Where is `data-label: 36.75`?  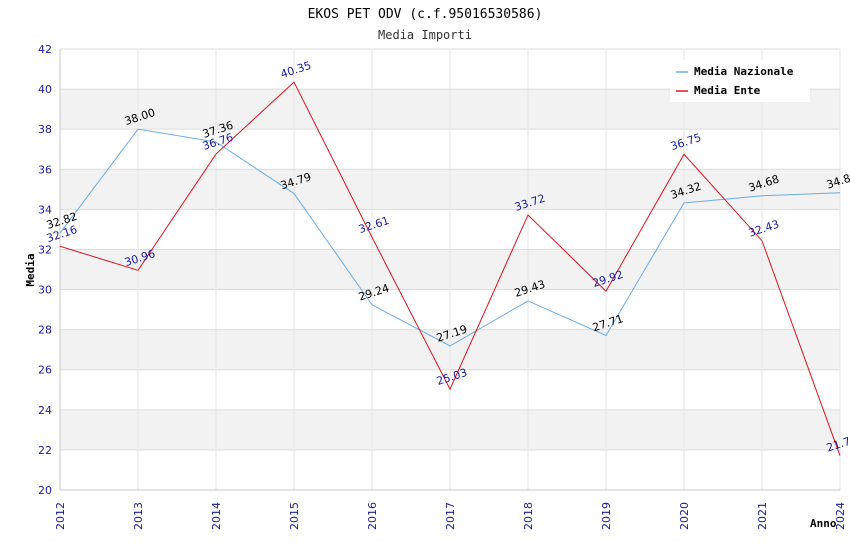 data-label: 36.75 is located at coordinates (686, 142).